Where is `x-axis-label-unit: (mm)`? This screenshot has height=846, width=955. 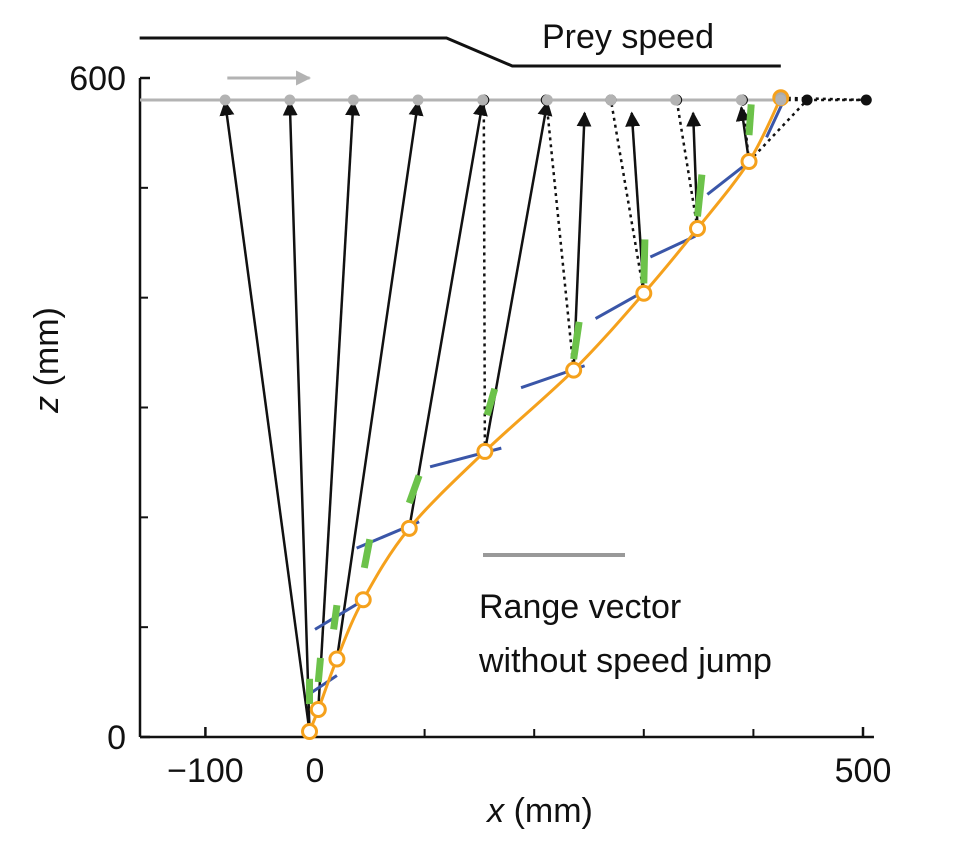 x-axis-label-unit: (mm) is located at coordinates (548, 811).